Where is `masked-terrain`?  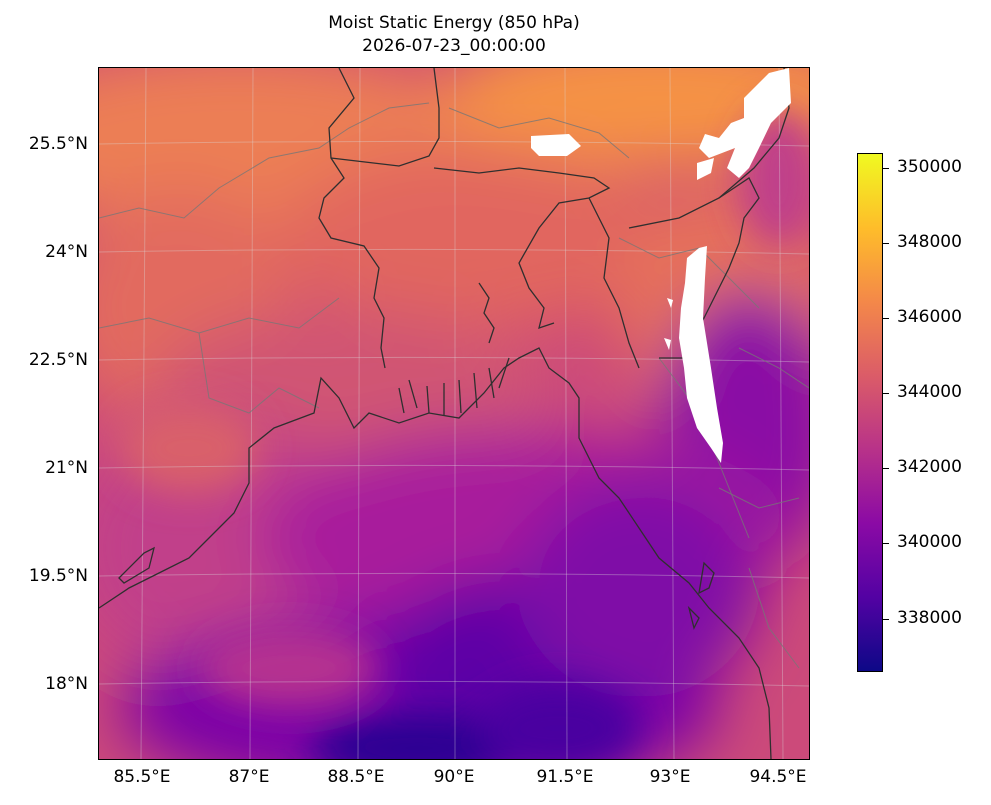 masked-terrain is located at coordinates (661, 265).